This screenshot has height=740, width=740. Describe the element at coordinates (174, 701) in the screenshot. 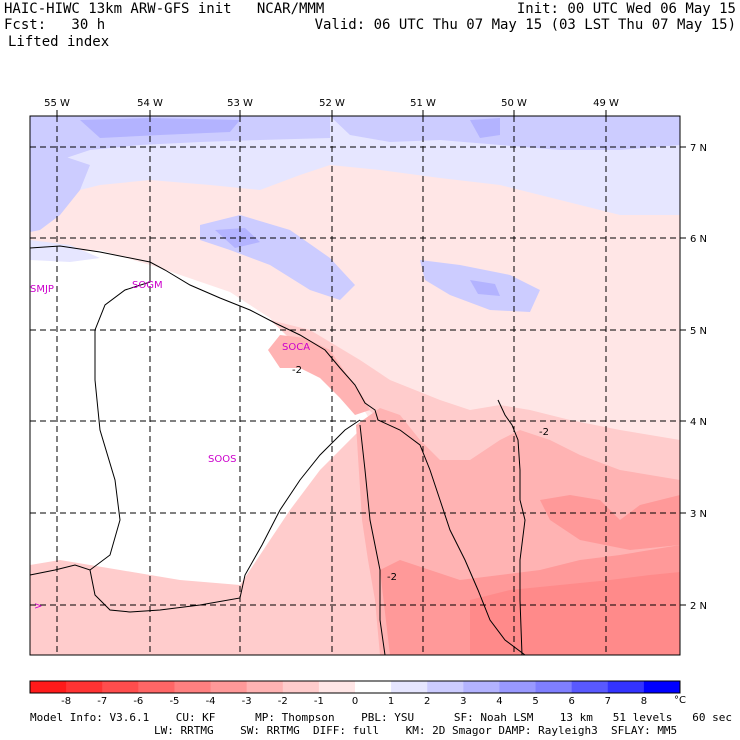

I see `colorbar-tick-label: -5` at that location.